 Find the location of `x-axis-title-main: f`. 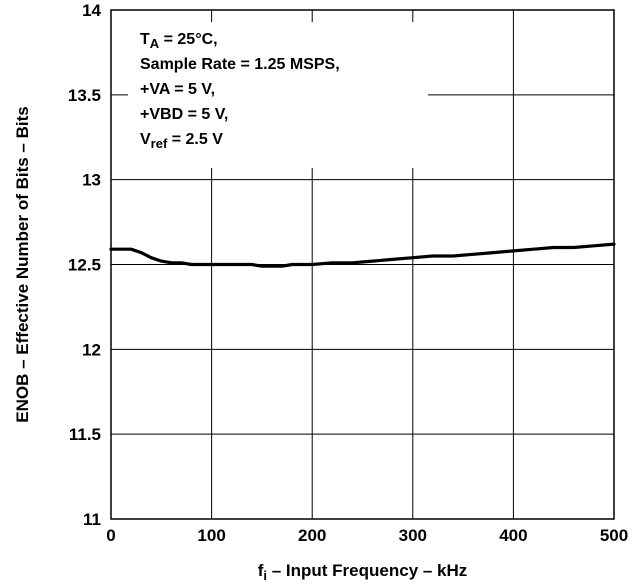

x-axis-title-main: f is located at coordinates (261, 570).